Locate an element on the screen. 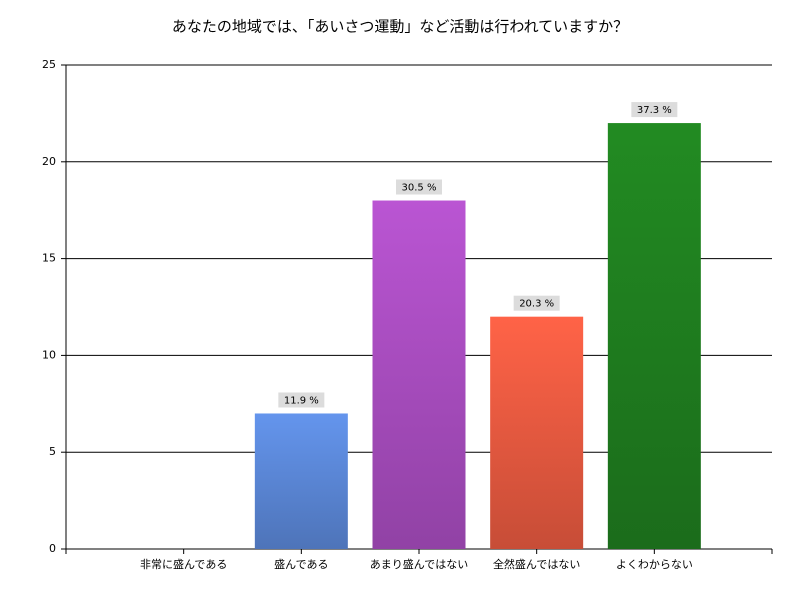 The height and width of the screenshot is (600, 800). x-tick-label: 盛んである is located at coordinates (301, 564).